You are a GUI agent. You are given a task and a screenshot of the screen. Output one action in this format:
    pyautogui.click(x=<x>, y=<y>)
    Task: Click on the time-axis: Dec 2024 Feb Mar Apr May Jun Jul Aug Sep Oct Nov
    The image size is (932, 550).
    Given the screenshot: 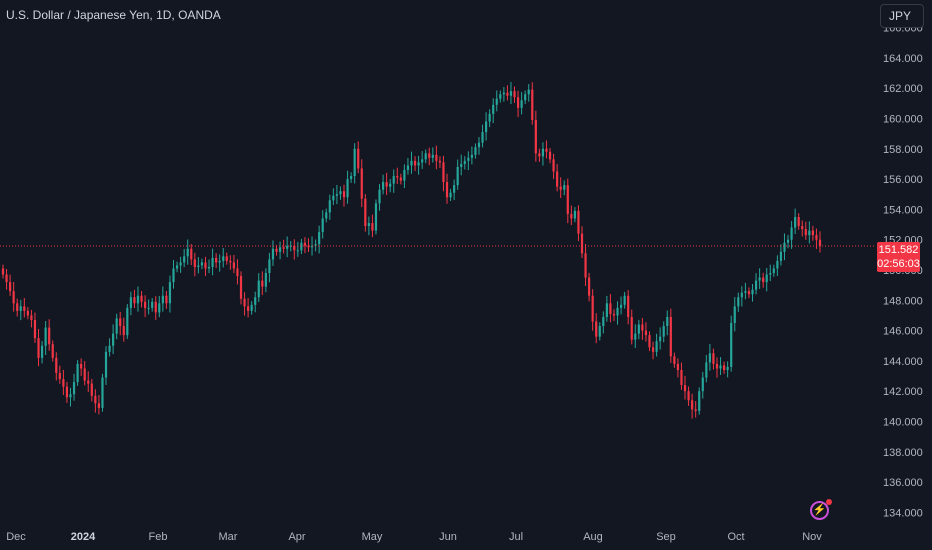 What is the action you would take?
    pyautogui.click(x=414, y=537)
    